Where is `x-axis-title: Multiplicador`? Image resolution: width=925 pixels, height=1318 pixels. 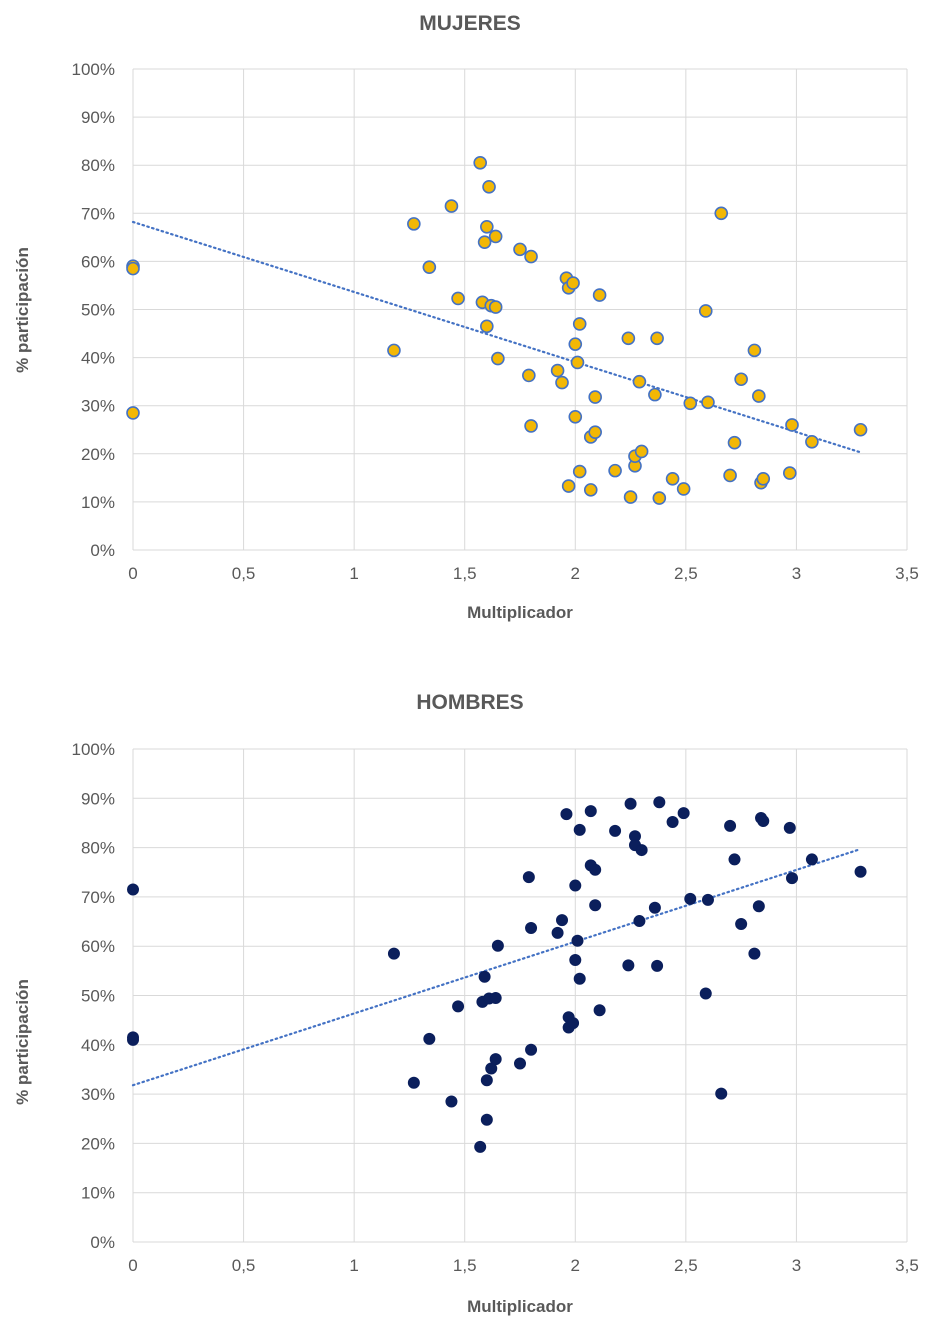 x-axis-title: Multiplicador is located at coordinates (520, 1306).